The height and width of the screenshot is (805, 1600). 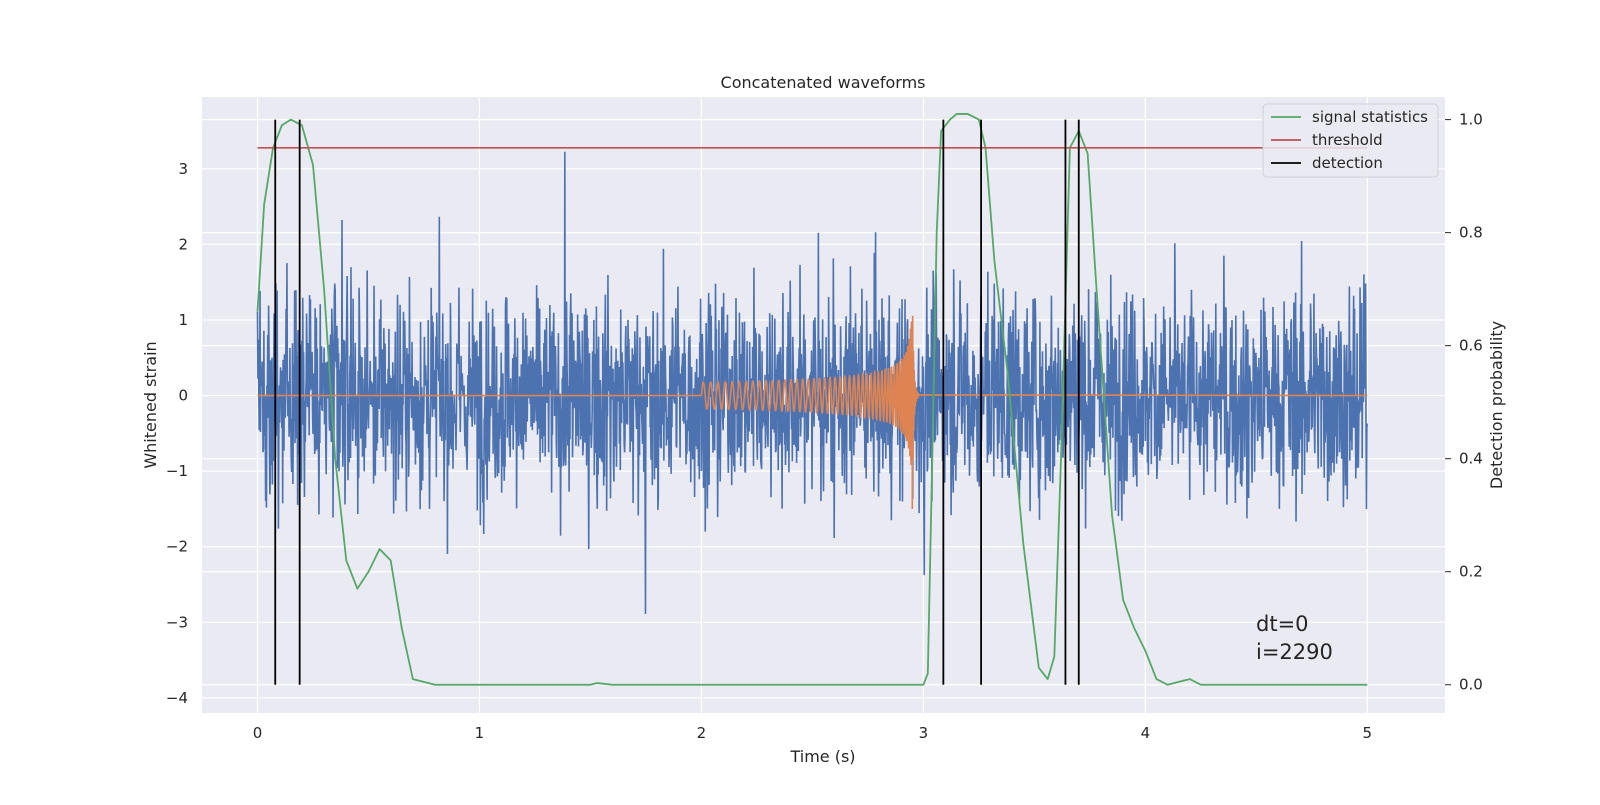 I want to click on legend-label-signal-statistics: signal statistics, so click(x=1370, y=117).